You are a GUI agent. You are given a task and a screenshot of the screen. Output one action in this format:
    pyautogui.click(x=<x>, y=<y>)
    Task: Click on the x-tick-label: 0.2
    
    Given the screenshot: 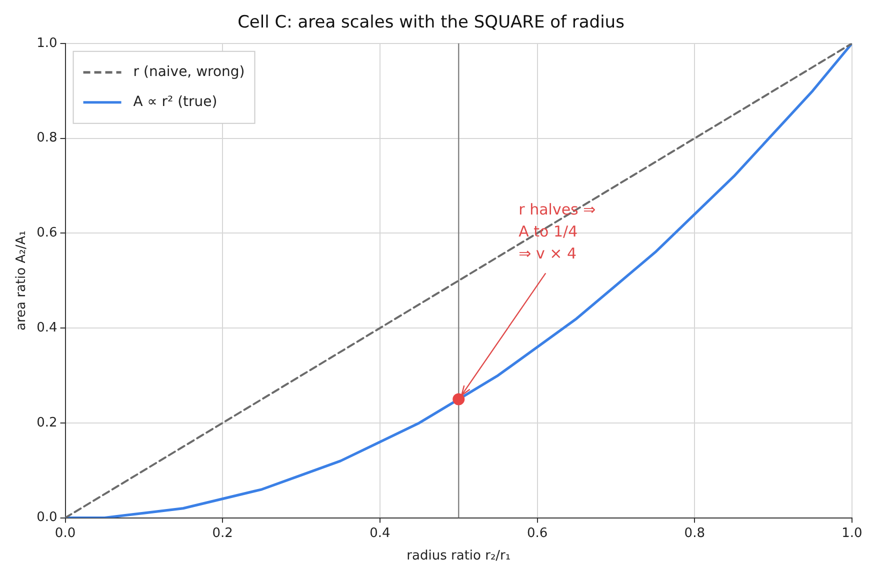 What is the action you would take?
    pyautogui.click(x=222, y=533)
    